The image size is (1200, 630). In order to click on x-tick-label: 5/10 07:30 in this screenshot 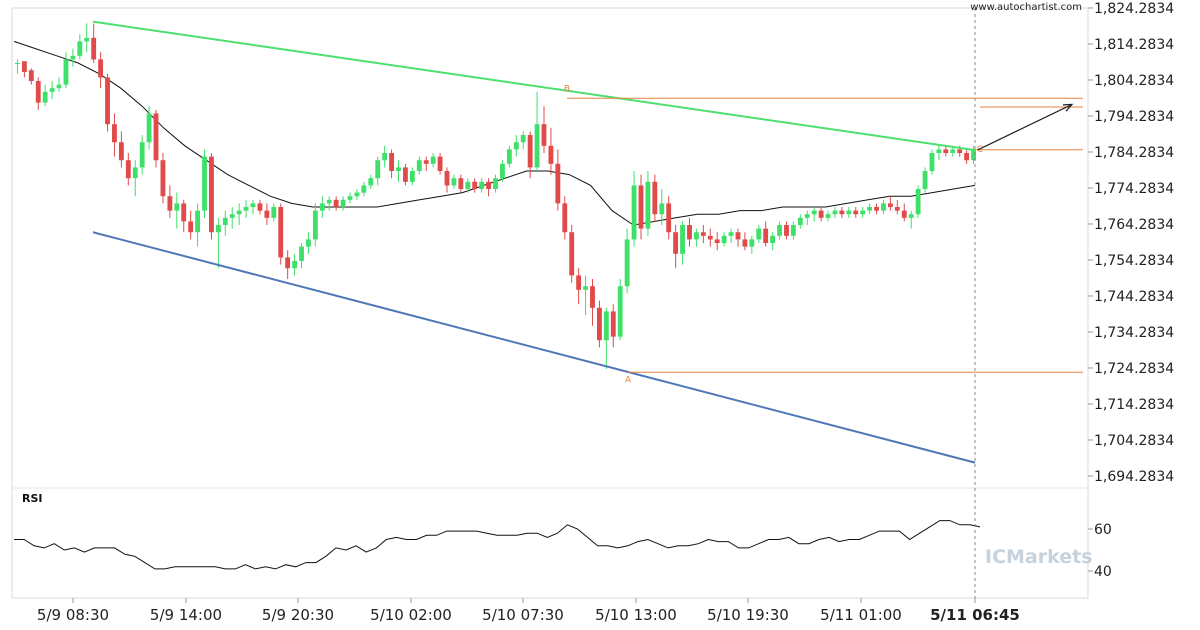, I will do `click(523, 615)`.